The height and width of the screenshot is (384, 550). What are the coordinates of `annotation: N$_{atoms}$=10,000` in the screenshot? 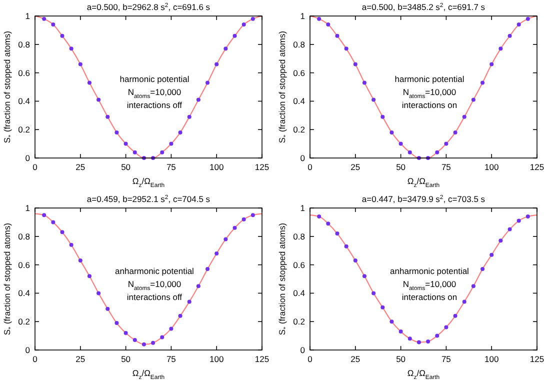 It's located at (155, 93).